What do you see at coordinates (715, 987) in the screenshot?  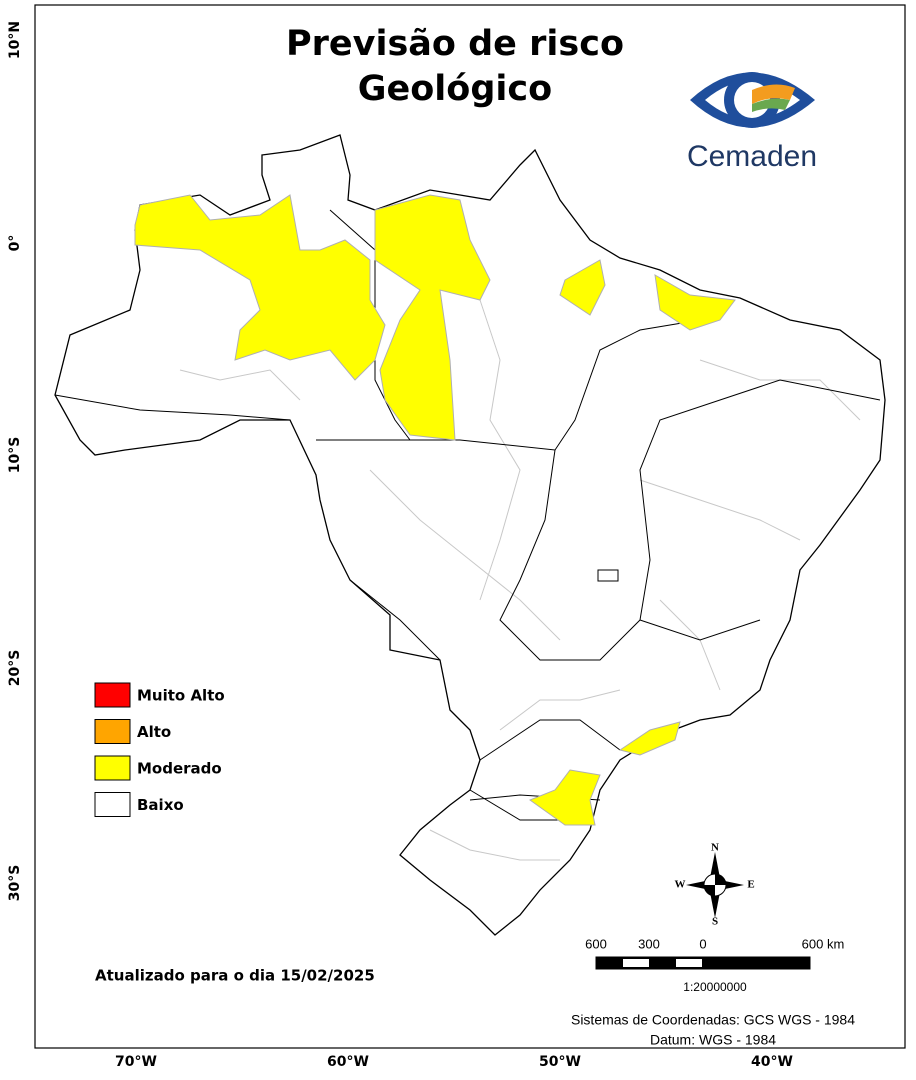 I see `scale-ratio: 1:20000000` at bounding box center [715, 987].